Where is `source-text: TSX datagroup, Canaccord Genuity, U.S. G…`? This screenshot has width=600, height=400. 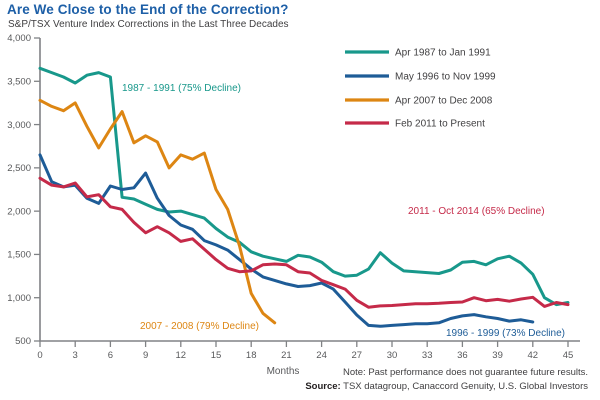
source-text: TSX datagroup, Canaccord Genuity, U.S. G… is located at coordinates (464, 386).